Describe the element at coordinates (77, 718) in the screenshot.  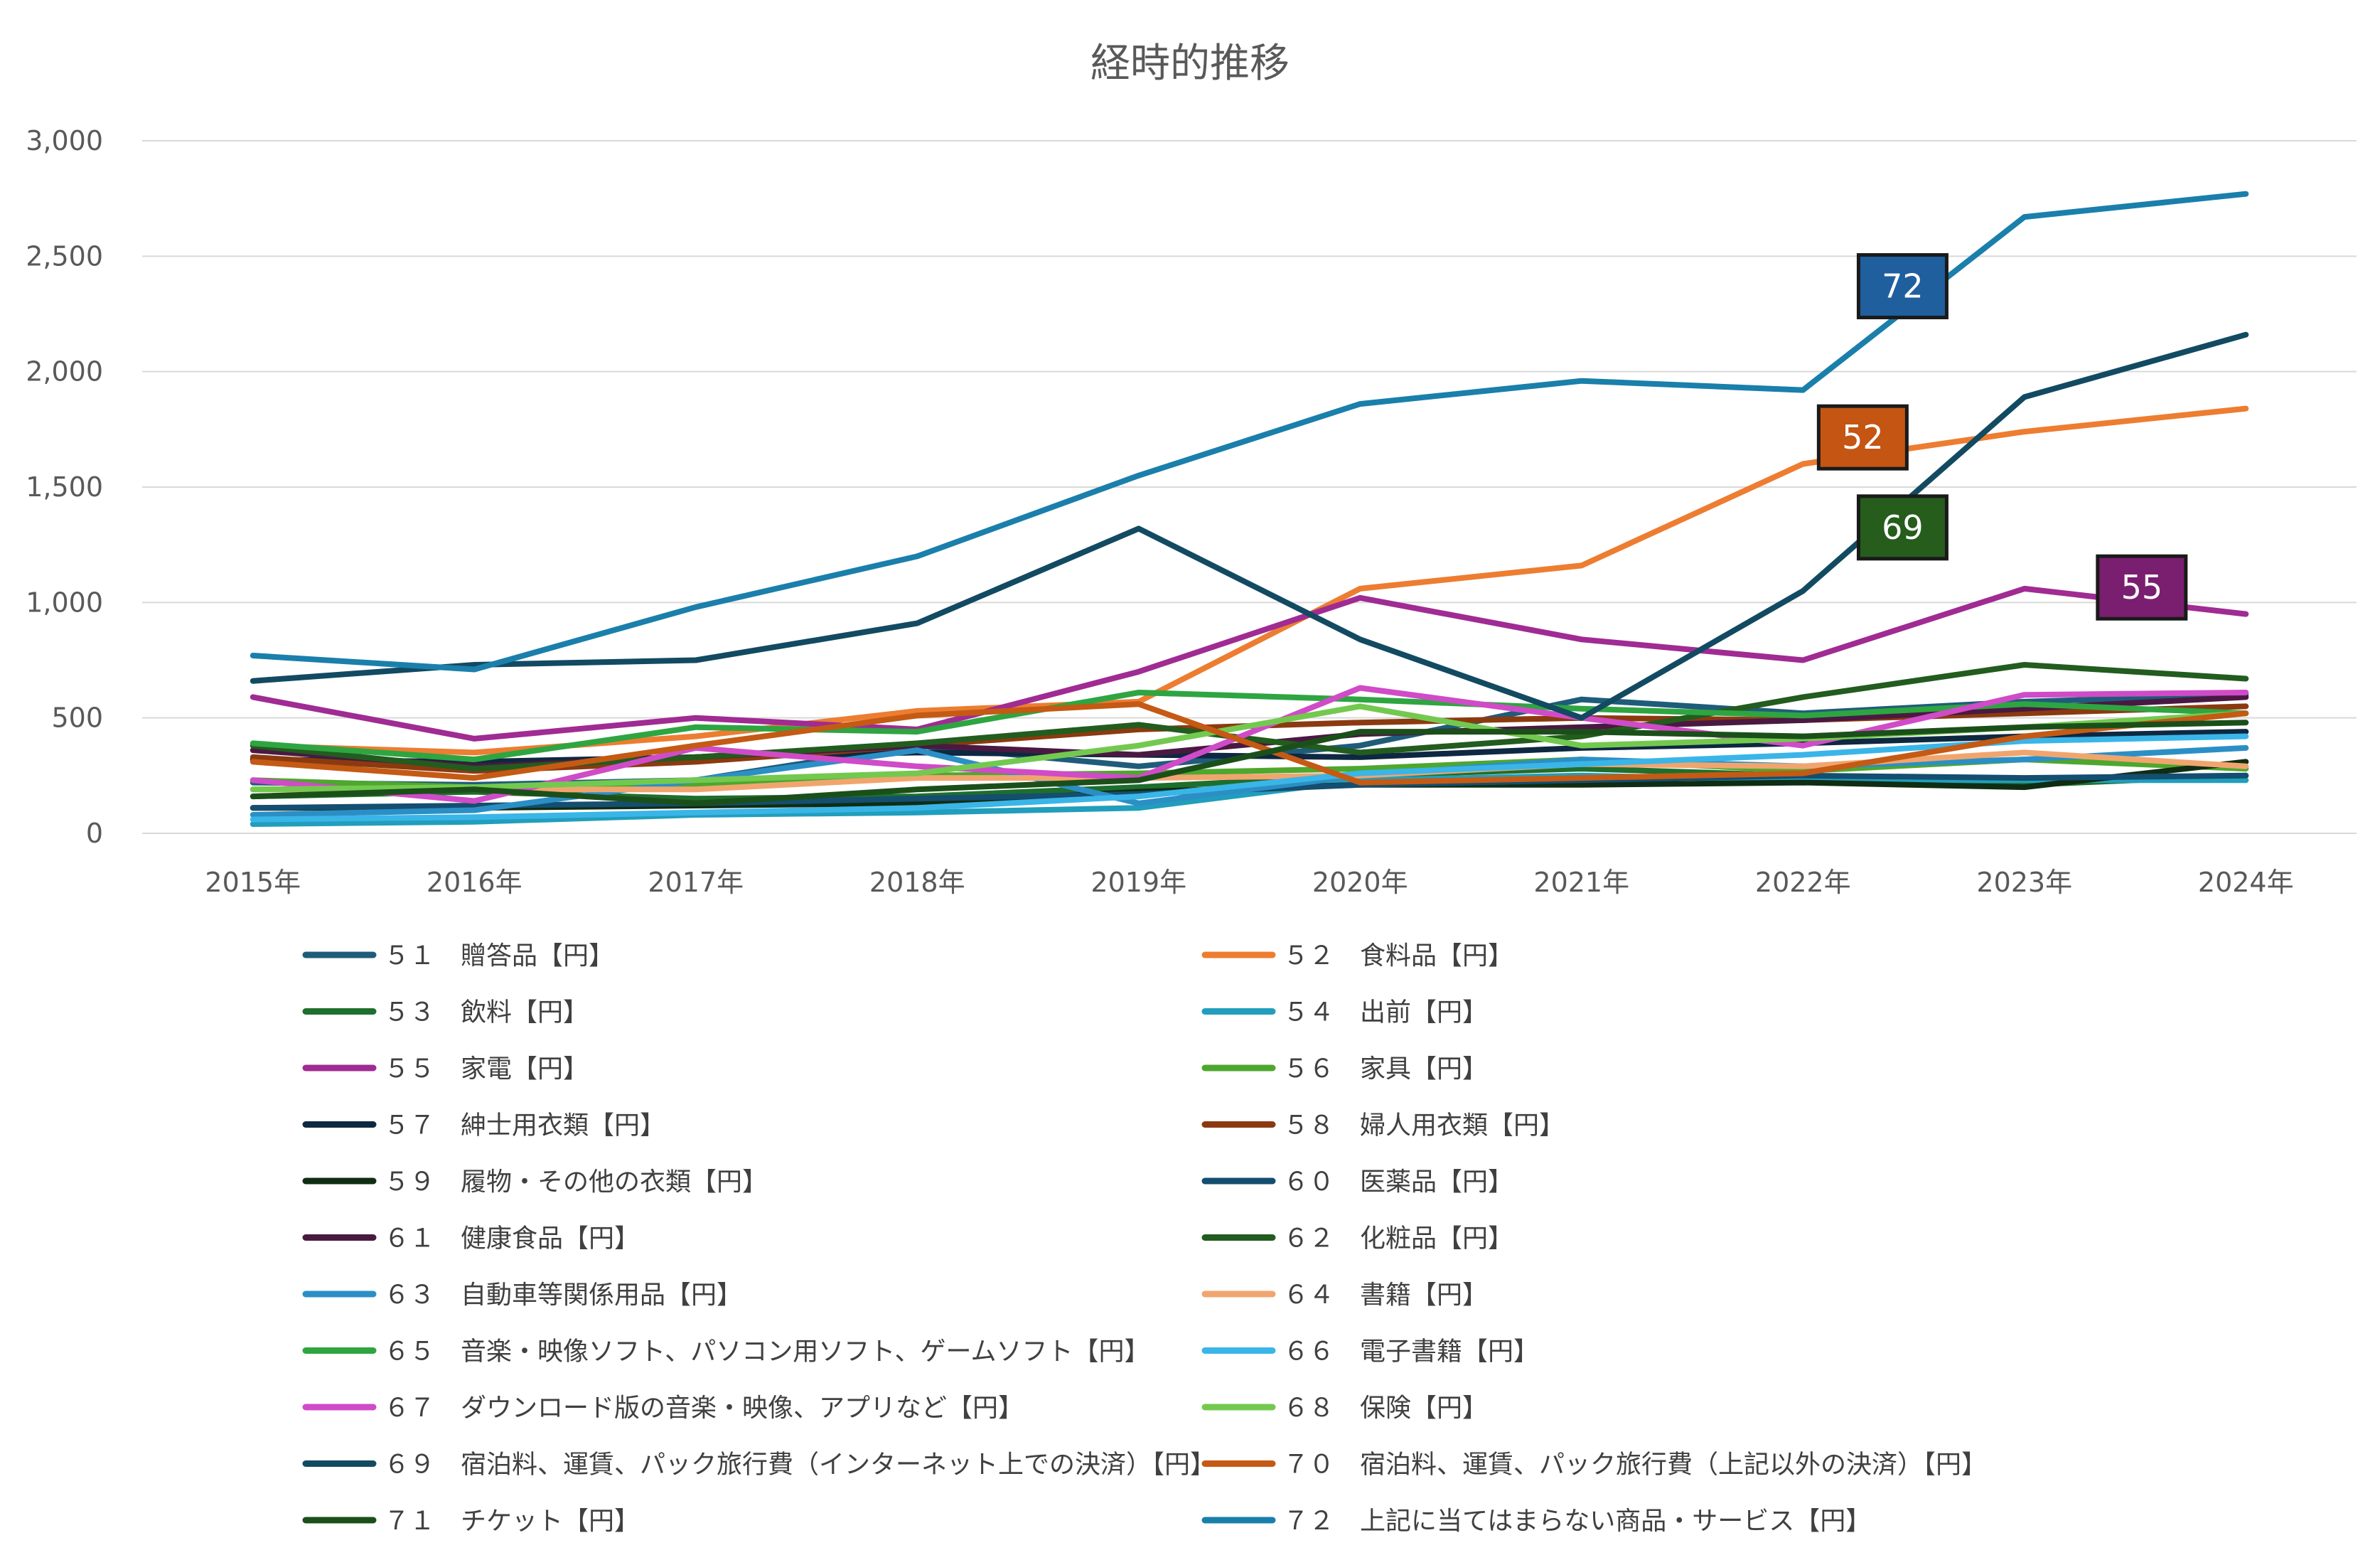
I see `y-tick-label: 500` at that location.